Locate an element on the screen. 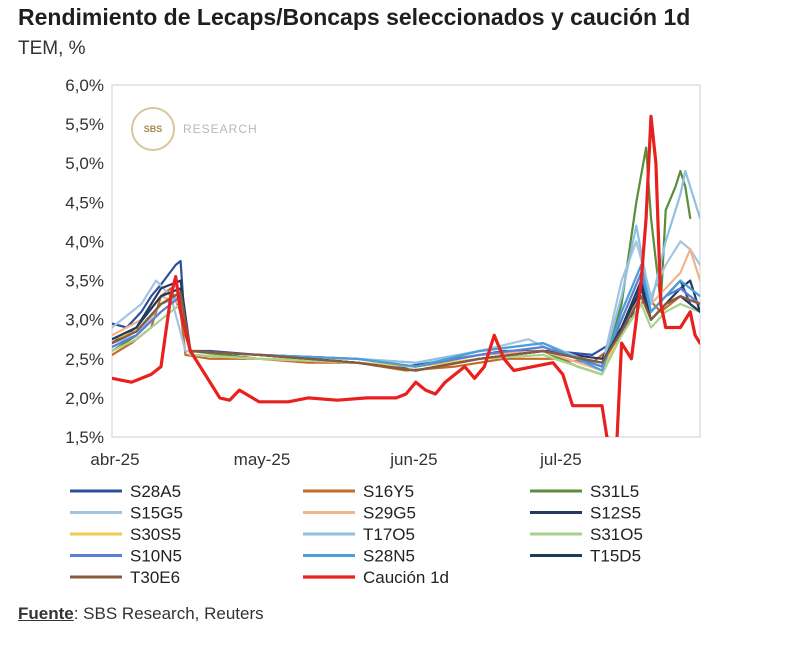  series-line-s29g5 is located at coordinates (406, 310).